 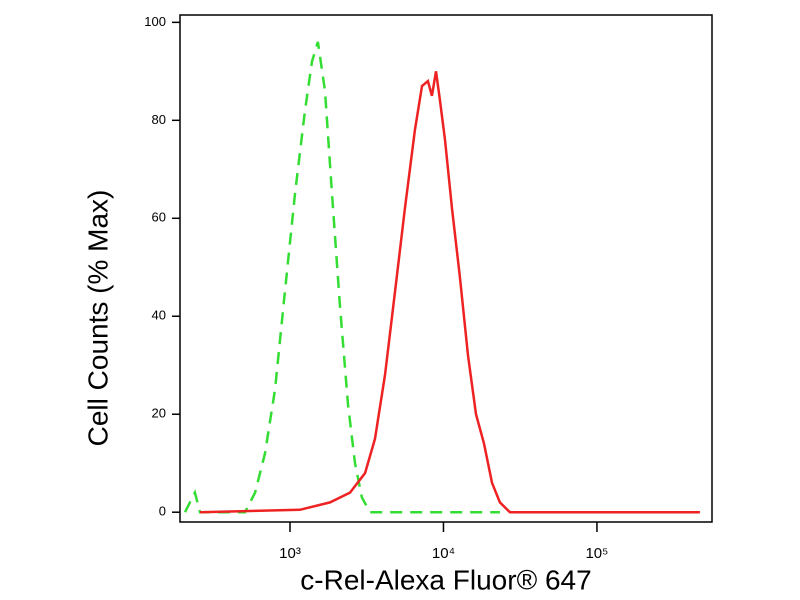 What do you see at coordinates (97, 318) in the screenshot?
I see `y-axis-title: Cell Counts (% Max)` at bounding box center [97, 318].